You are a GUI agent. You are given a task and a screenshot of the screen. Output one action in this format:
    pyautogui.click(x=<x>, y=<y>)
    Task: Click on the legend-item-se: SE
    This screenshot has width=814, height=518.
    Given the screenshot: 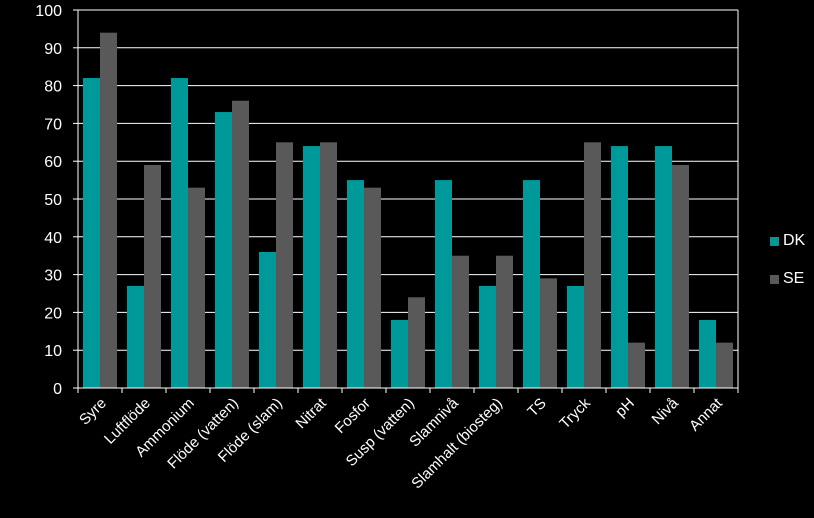 What is the action you would take?
    pyautogui.click(x=787, y=279)
    